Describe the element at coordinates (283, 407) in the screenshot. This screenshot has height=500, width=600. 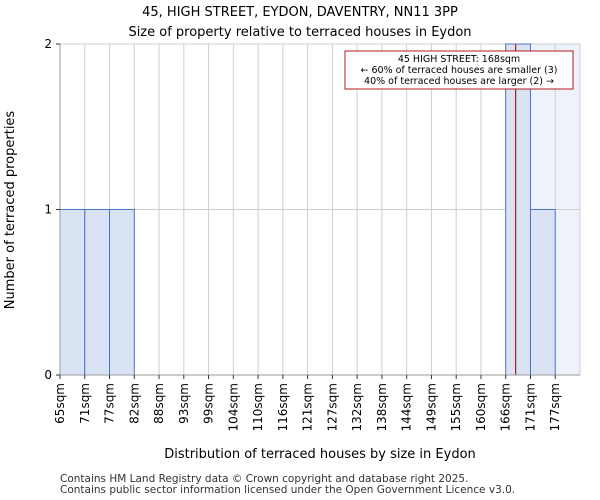
I see `x-tick-label-116sqm: 116sqm` at that location.